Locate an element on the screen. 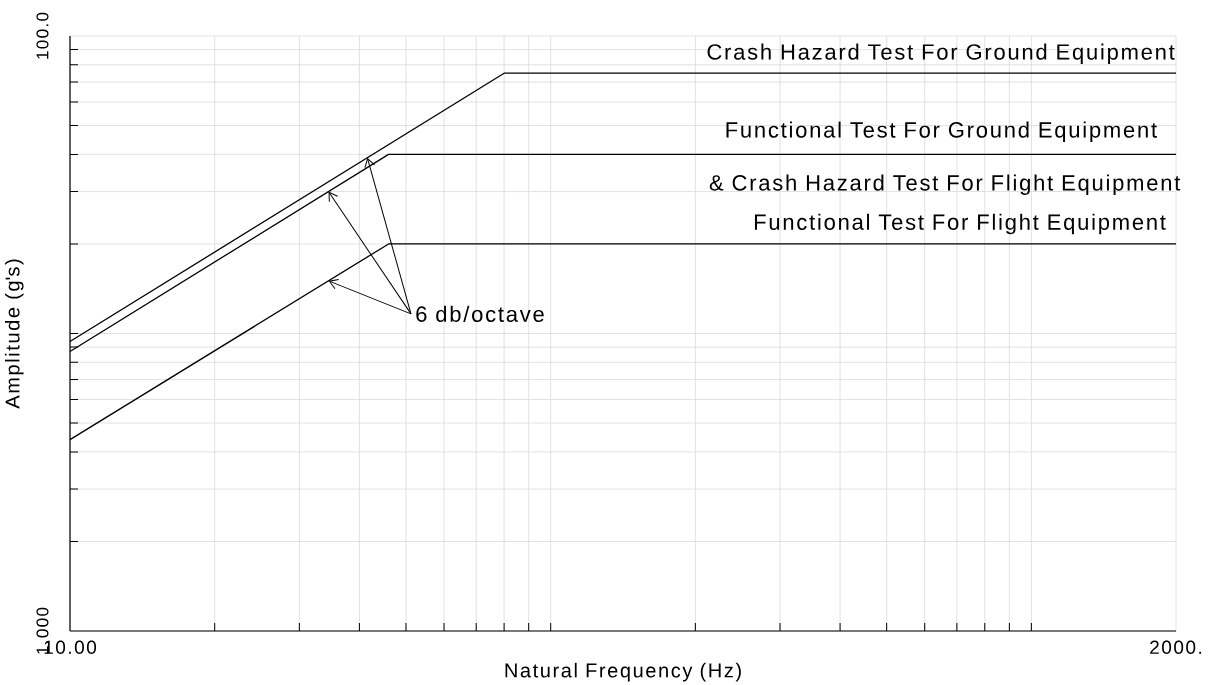 Image resolution: width=1225 pixels, height=685 pixels. annotation: 6 db/octave is located at coordinates (480, 313).